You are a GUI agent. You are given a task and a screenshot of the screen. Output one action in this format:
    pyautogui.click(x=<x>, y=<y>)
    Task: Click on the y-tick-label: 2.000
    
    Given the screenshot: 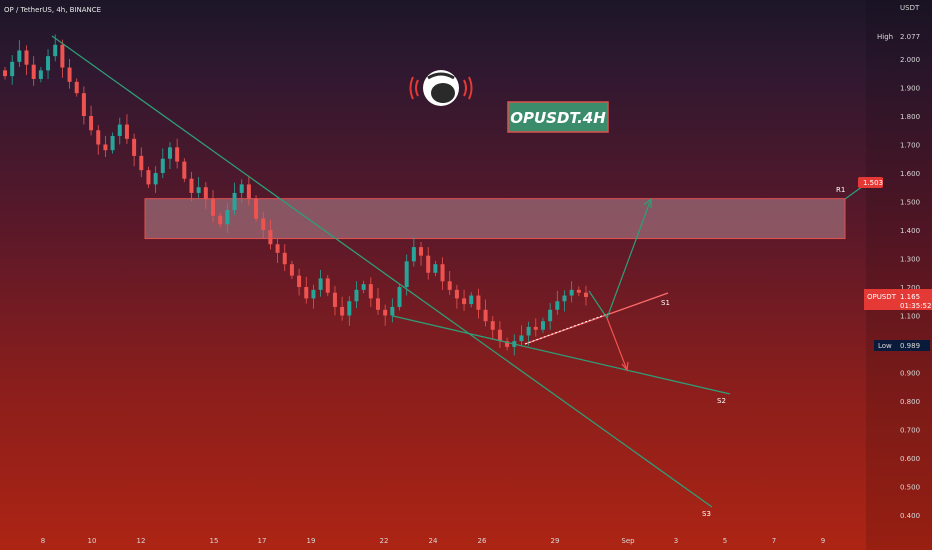 What is the action you would take?
    pyautogui.click(x=910, y=60)
    